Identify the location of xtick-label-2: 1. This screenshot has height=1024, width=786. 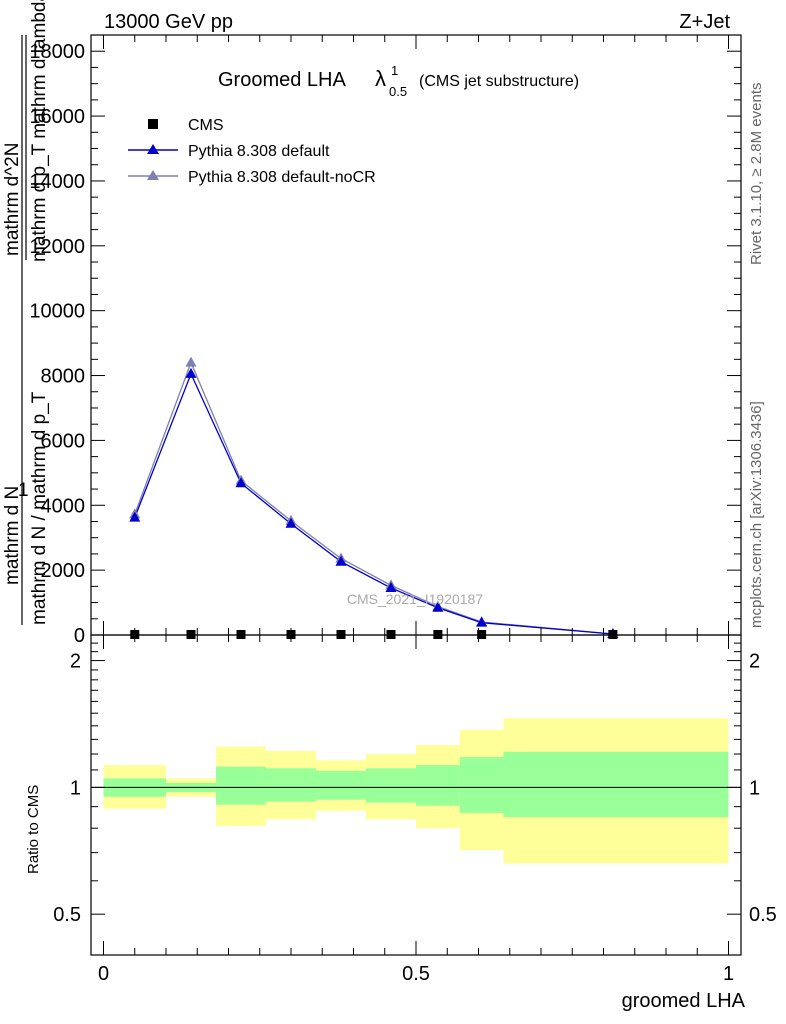
(728, 974).